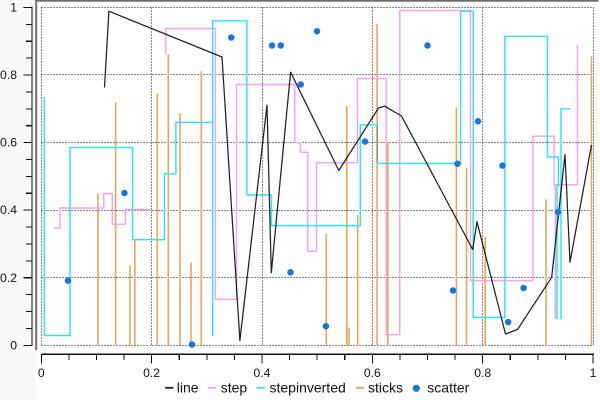 This screenshot has height=400, width=600. I want to click on svg-text: scatter, so click(448, 387).